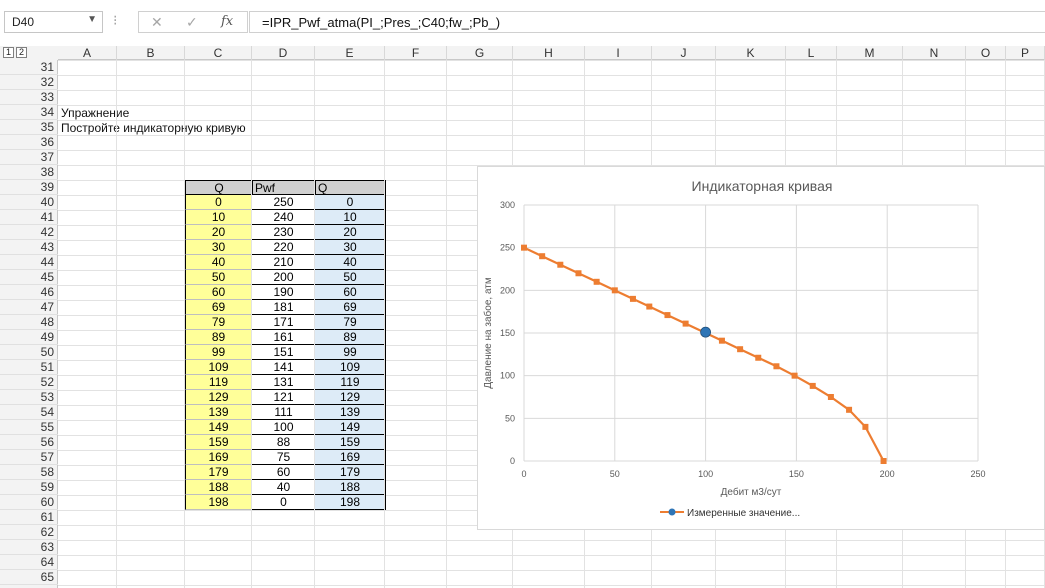  I want to click on pwf-cell: 200, so click(284, 277).